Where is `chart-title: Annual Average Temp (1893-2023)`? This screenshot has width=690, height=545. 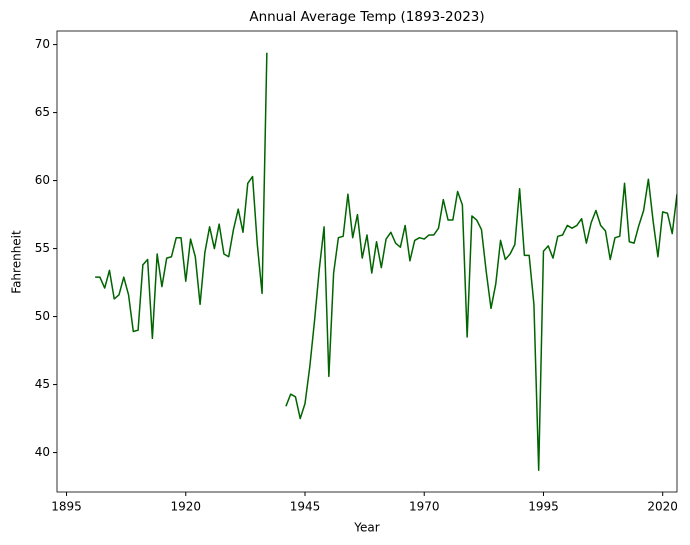
chart-title: Annual Average Temp (1893-2023) is located at coordinates (366, 17).